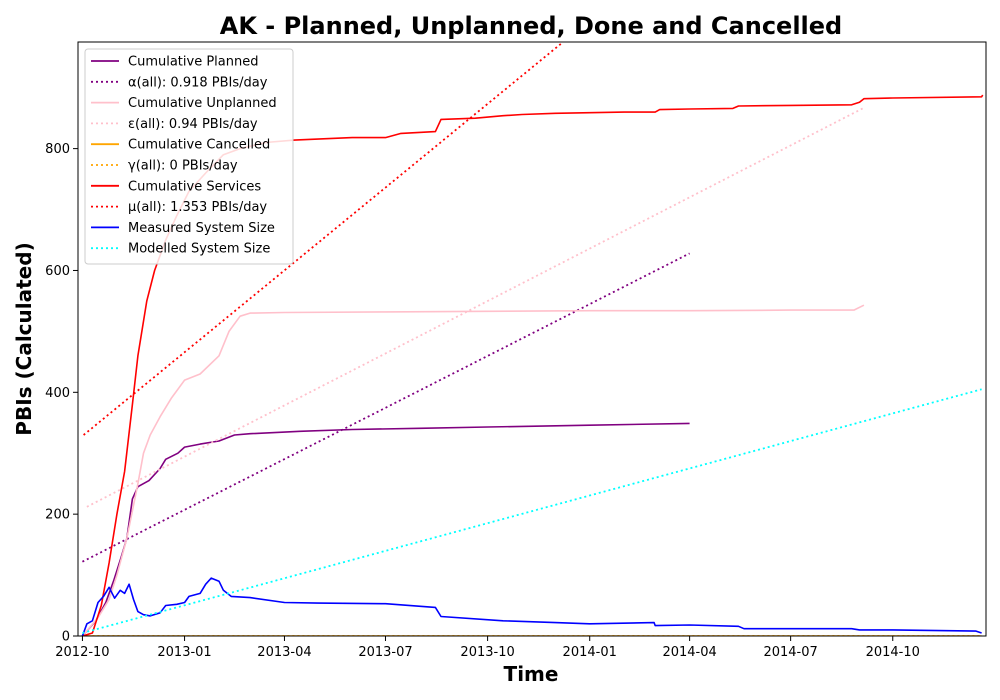 The image size is (1000, 700). What do you see at coordinates (199, 249) in the screenshot?
I see `legend-label-9: Modelled System Size` at bounding box center [199, 249].